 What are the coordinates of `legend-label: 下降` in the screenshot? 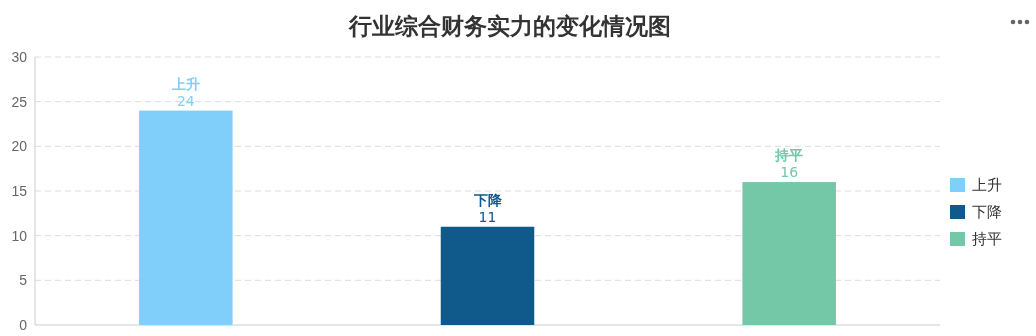 It's located at (987, 212).